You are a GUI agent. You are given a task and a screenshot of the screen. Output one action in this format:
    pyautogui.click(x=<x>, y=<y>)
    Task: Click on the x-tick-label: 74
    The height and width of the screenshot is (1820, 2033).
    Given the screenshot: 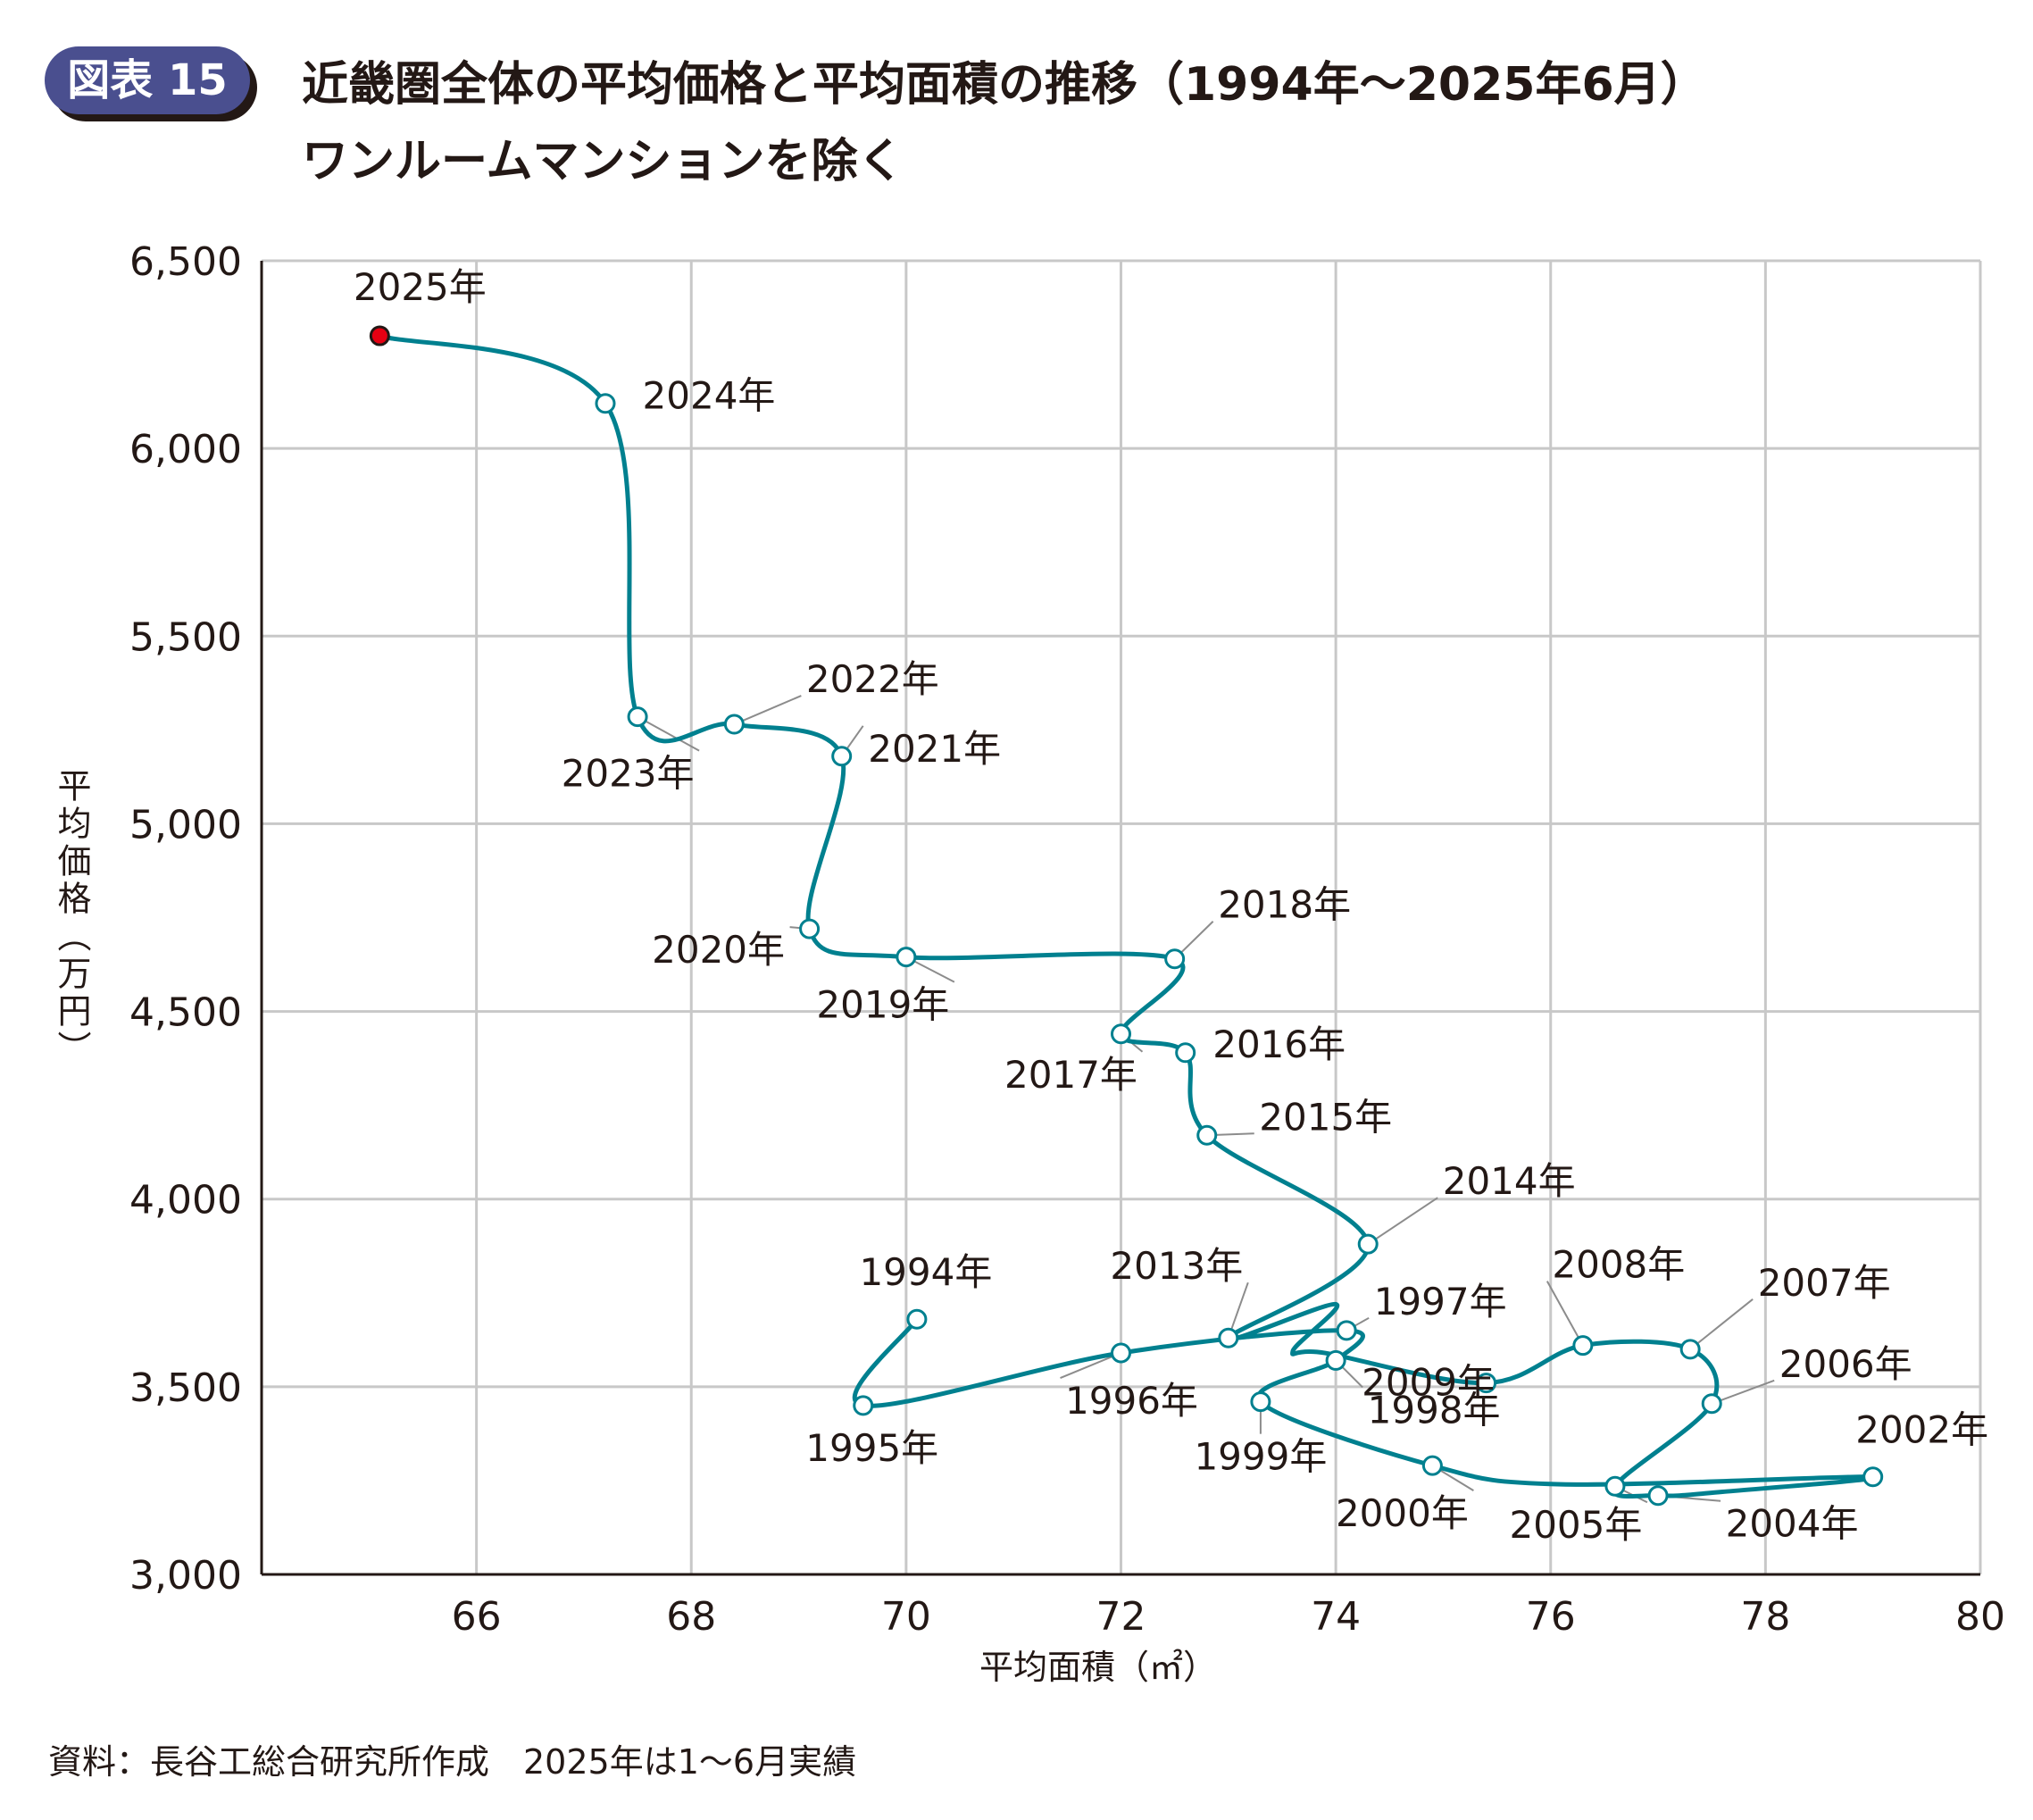 What is the action you would take?
    pyautogui.click(x=1336, y=1617)
    